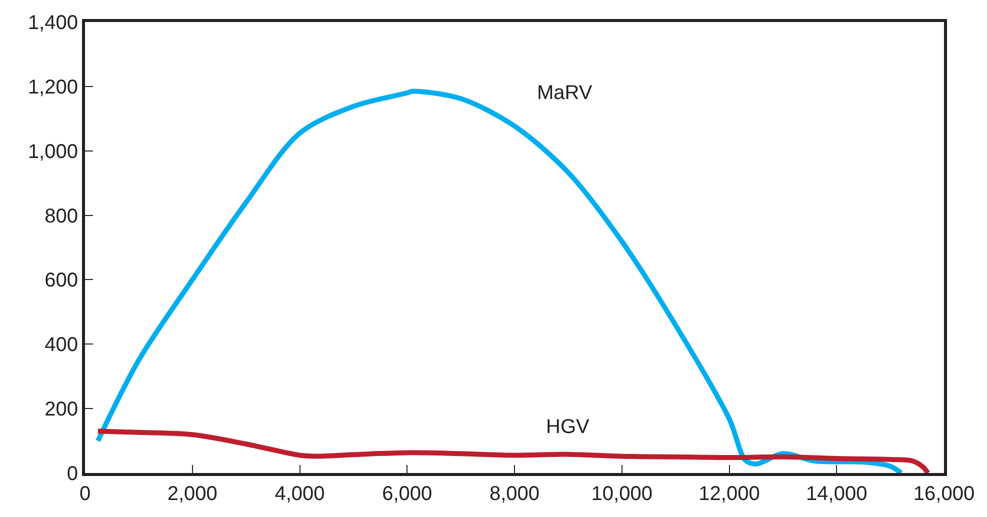  I want to click on series-label: MaRV, so click(565, 93).